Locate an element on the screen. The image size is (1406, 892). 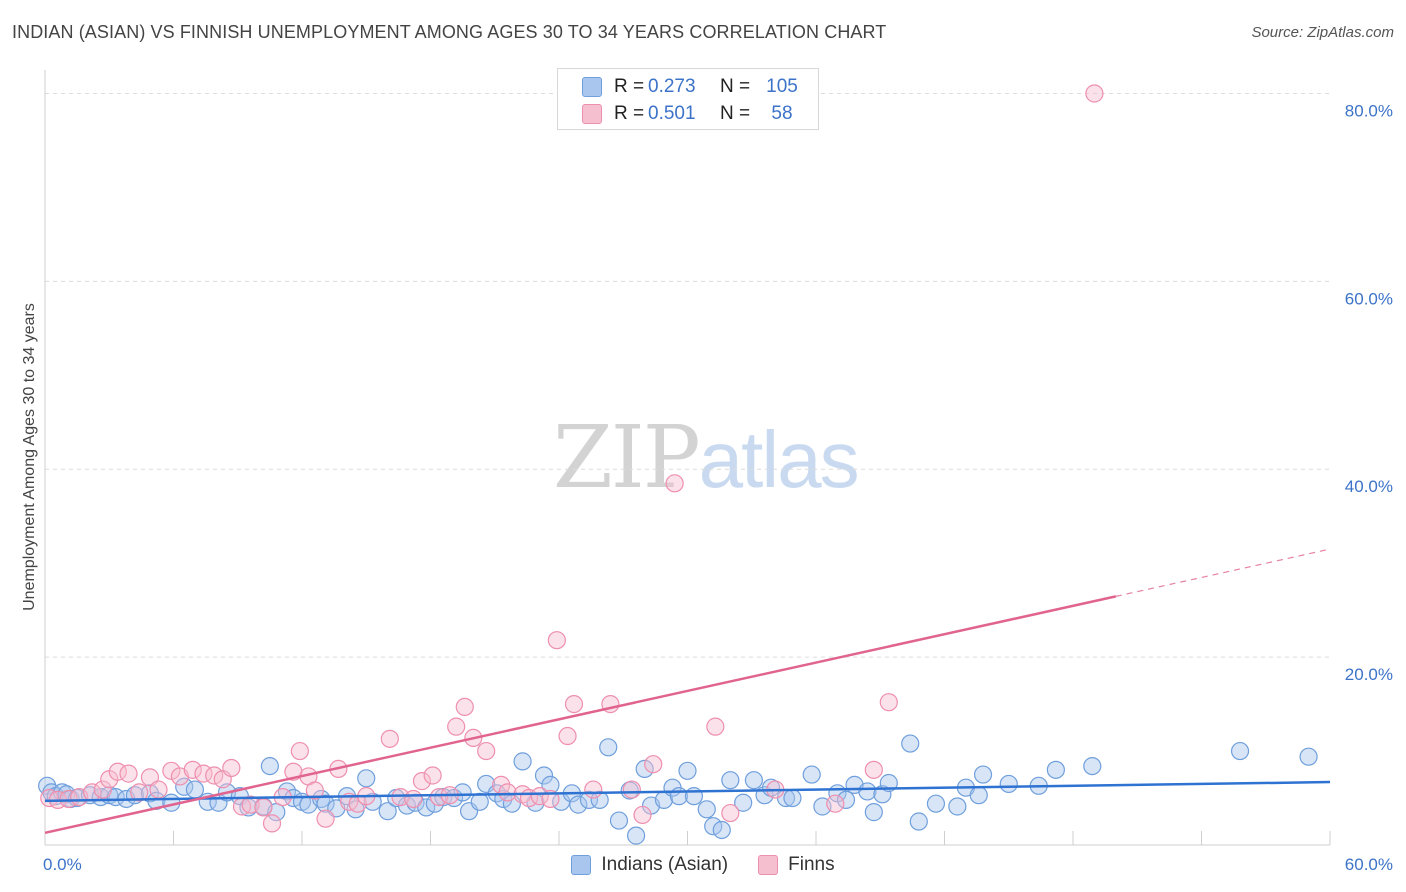
legend-r-value: 0.273 is located at coordinates (672, 86).